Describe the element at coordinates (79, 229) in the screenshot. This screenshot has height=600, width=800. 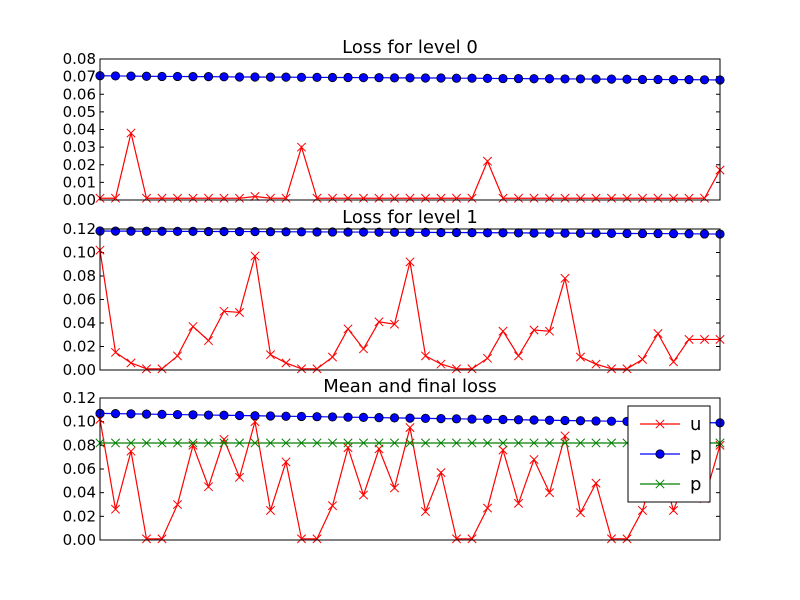
I see `y-tick-label: 0.12` at that location.